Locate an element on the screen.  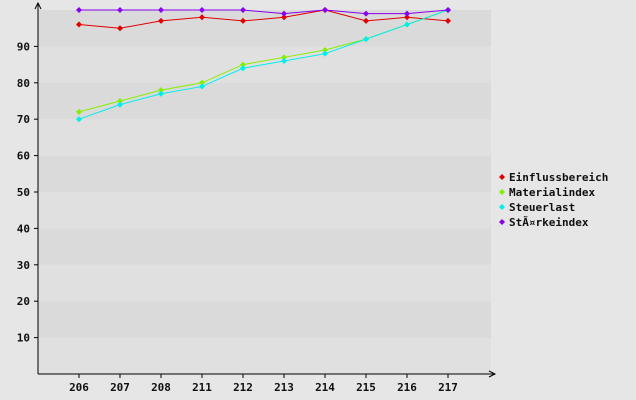
x-tick-label: 211 is located at coordinates (202, 387).